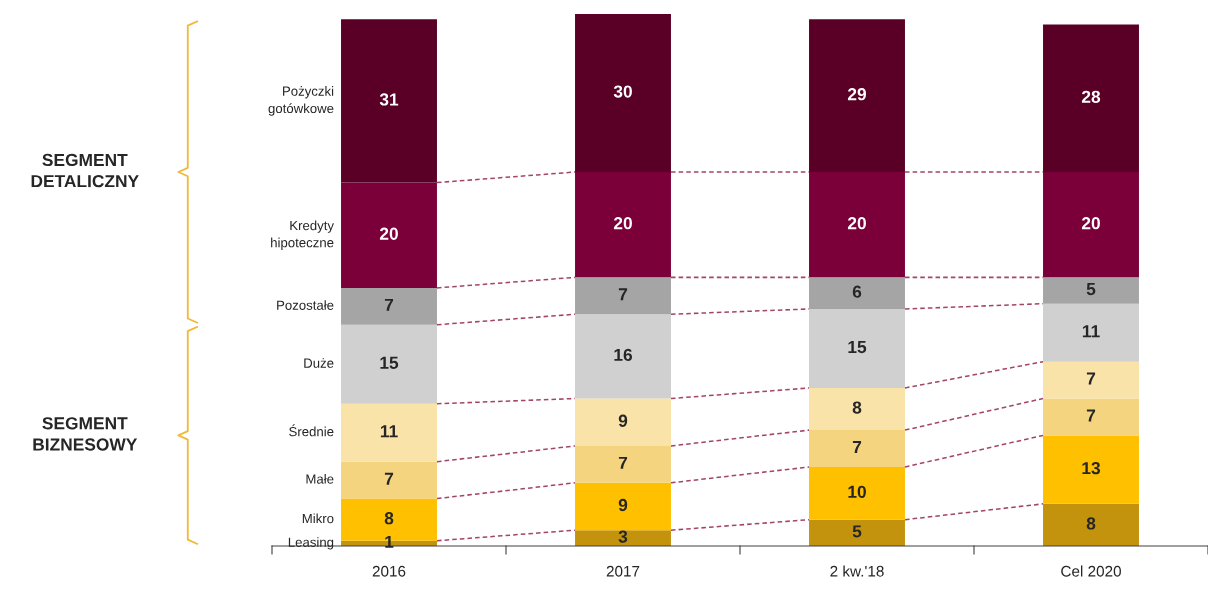 This screenshot has height=590, width=1208. I want to click on data-label: 30, so click(622, 91).